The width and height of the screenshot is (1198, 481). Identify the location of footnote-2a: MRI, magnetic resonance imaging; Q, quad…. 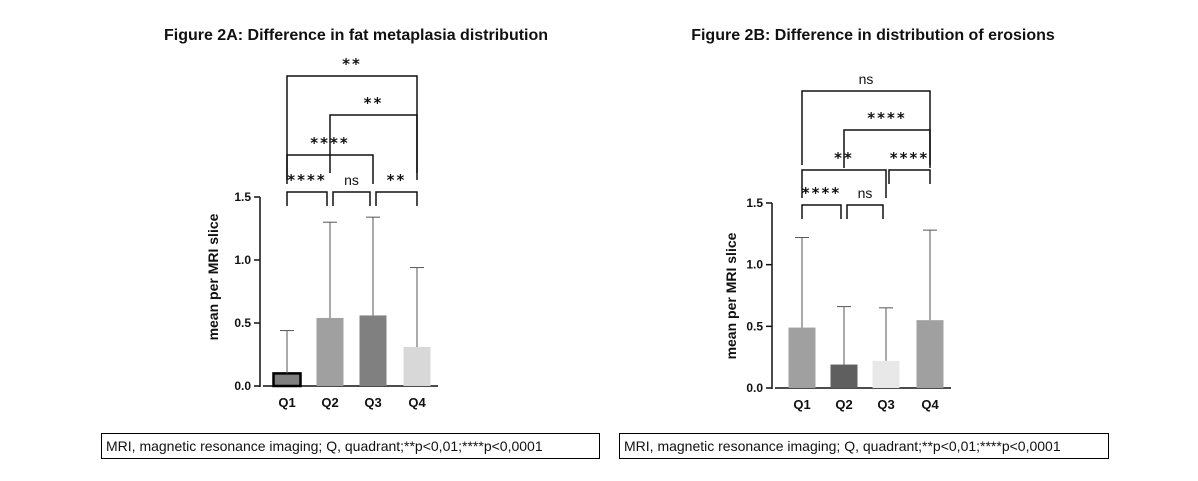
(350, 446).